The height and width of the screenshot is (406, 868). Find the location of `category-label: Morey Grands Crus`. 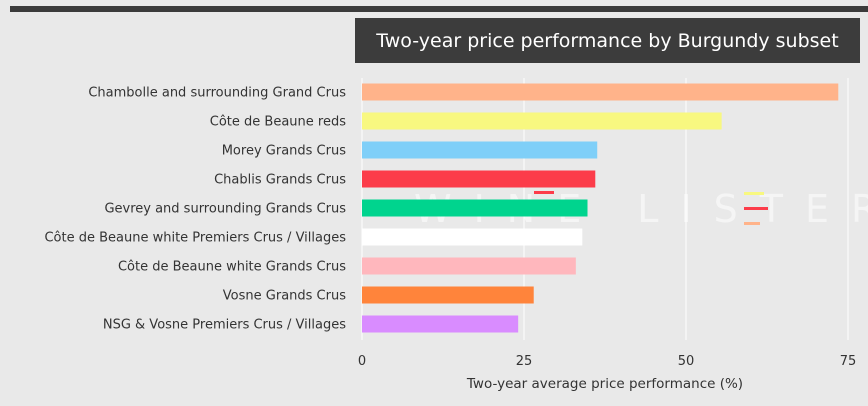

category-label: Morey Grands Crus is located at coordinates (284, 151).